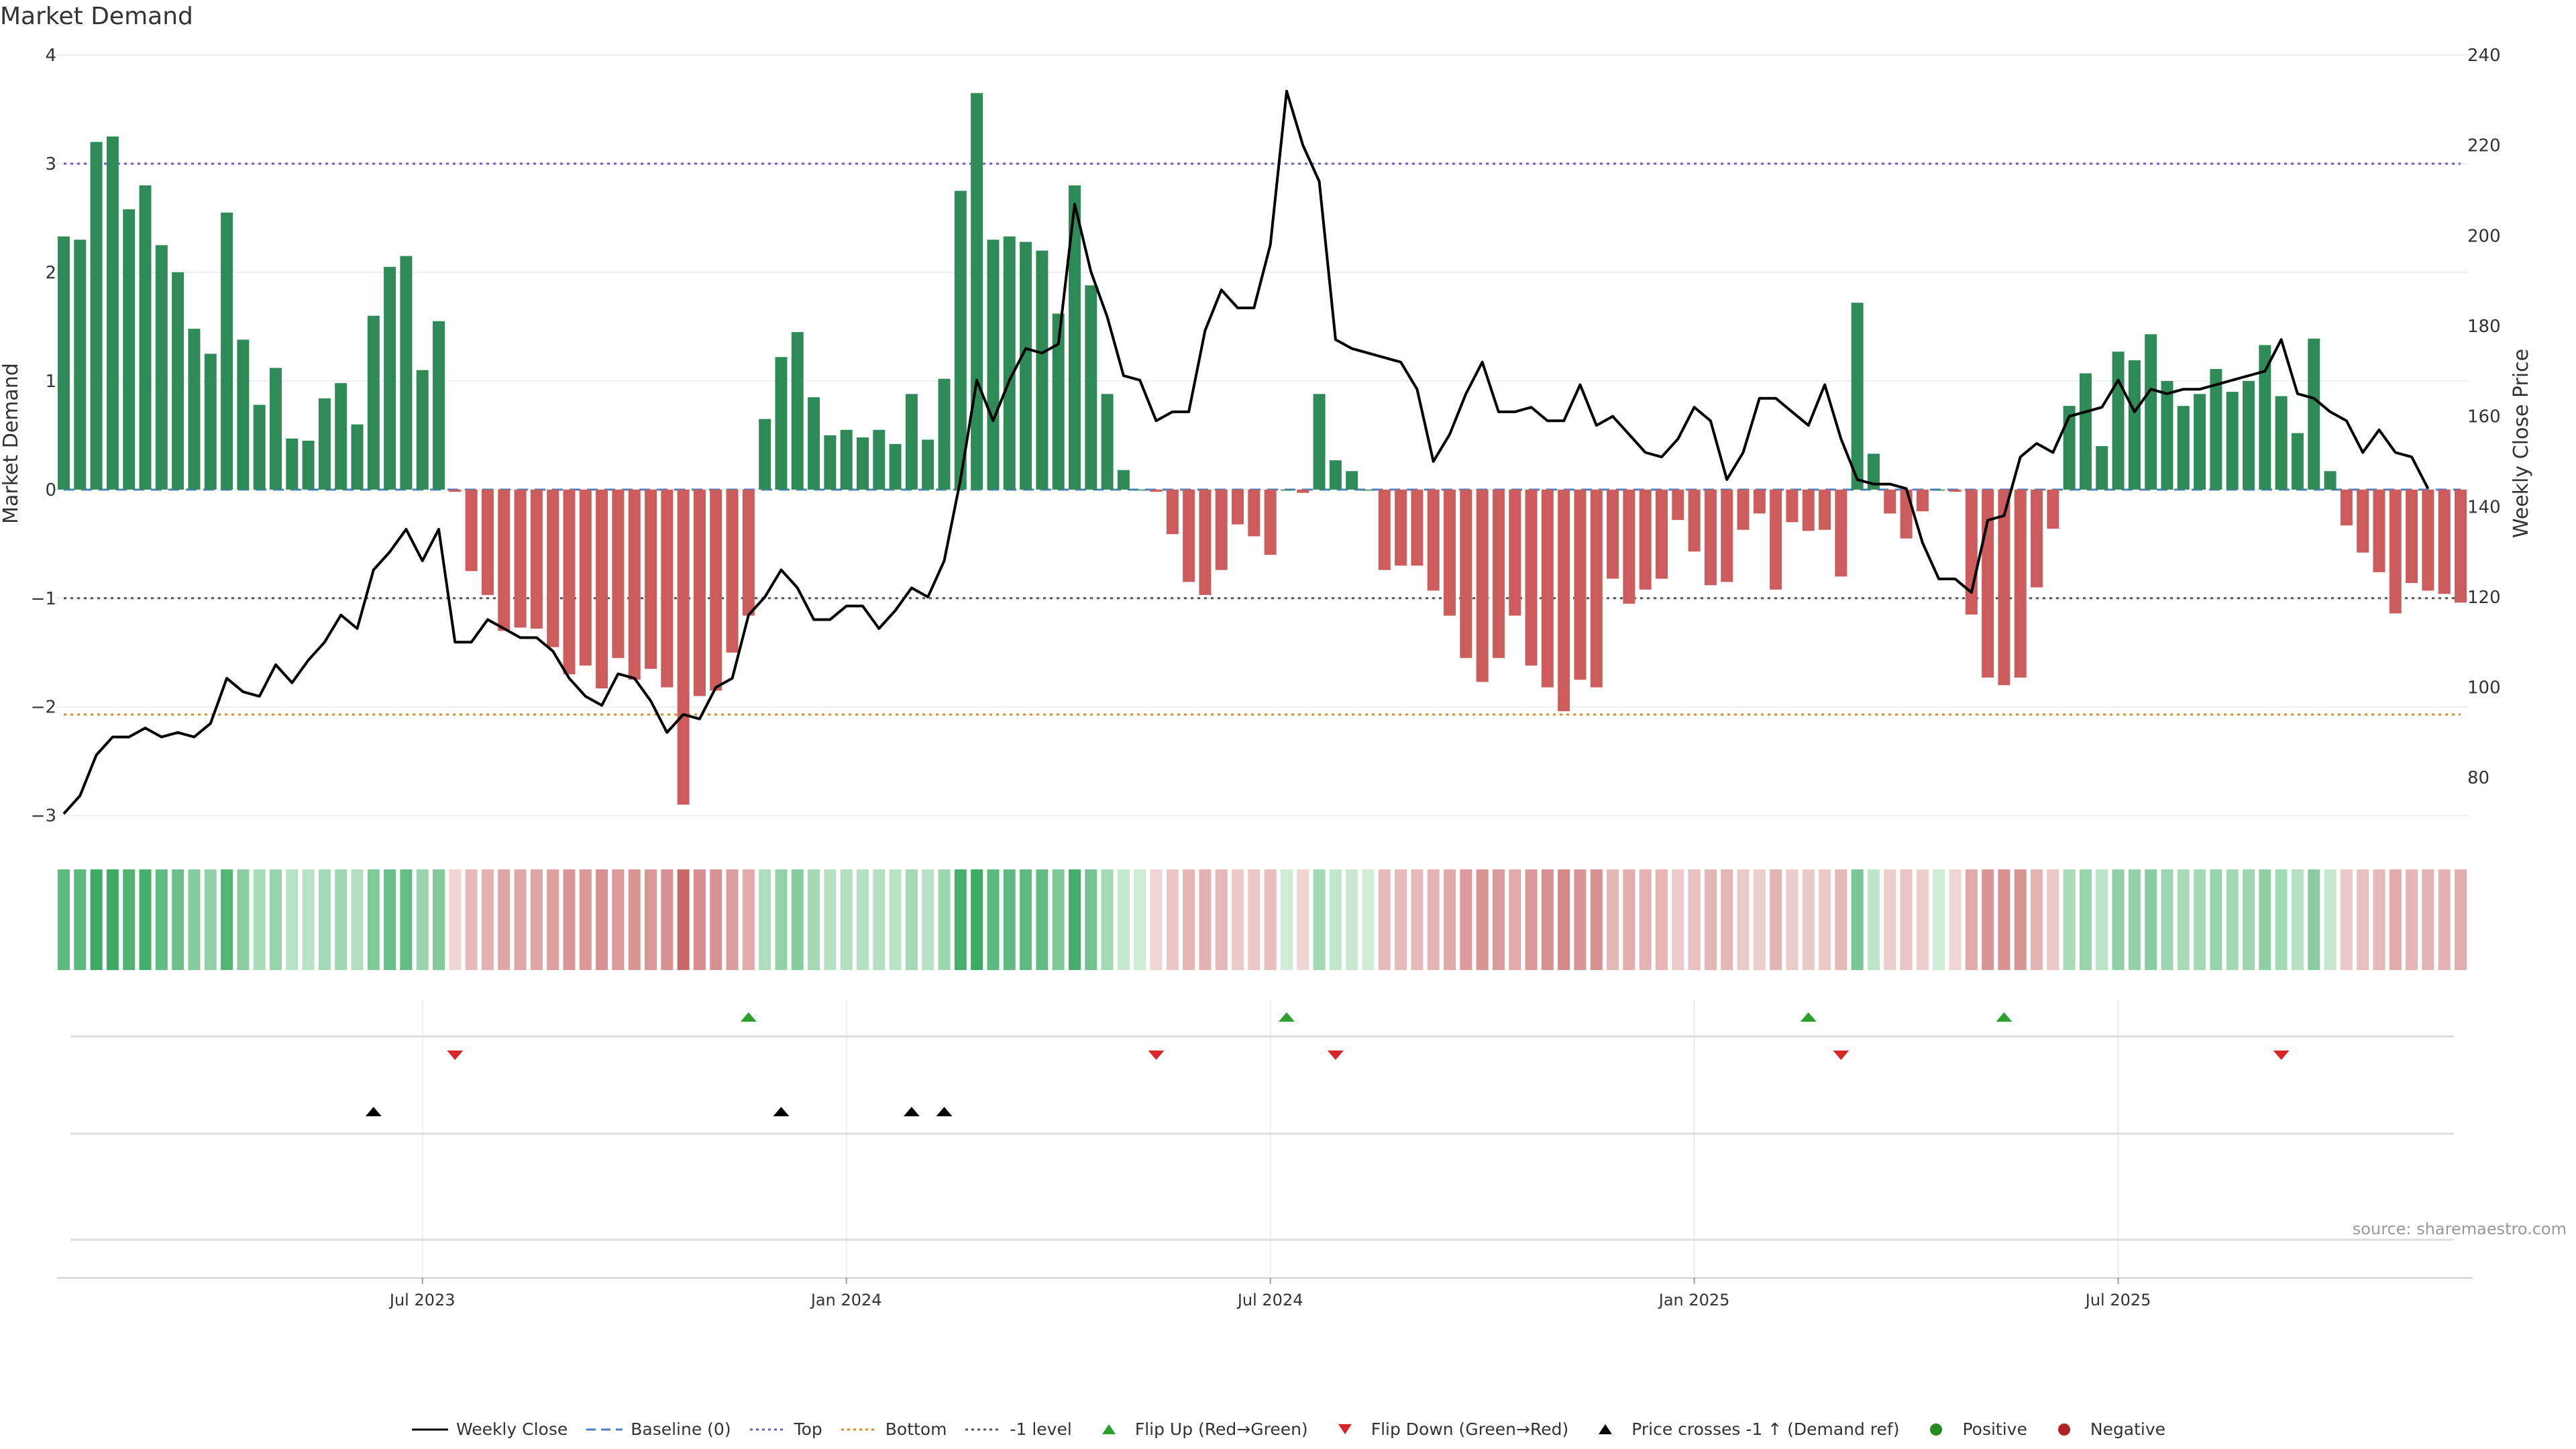 The image size is (2576, 1449). Describe the element at coordinates (50, 382) in the screenshot. I see `y-tick-label: 1` at that location.